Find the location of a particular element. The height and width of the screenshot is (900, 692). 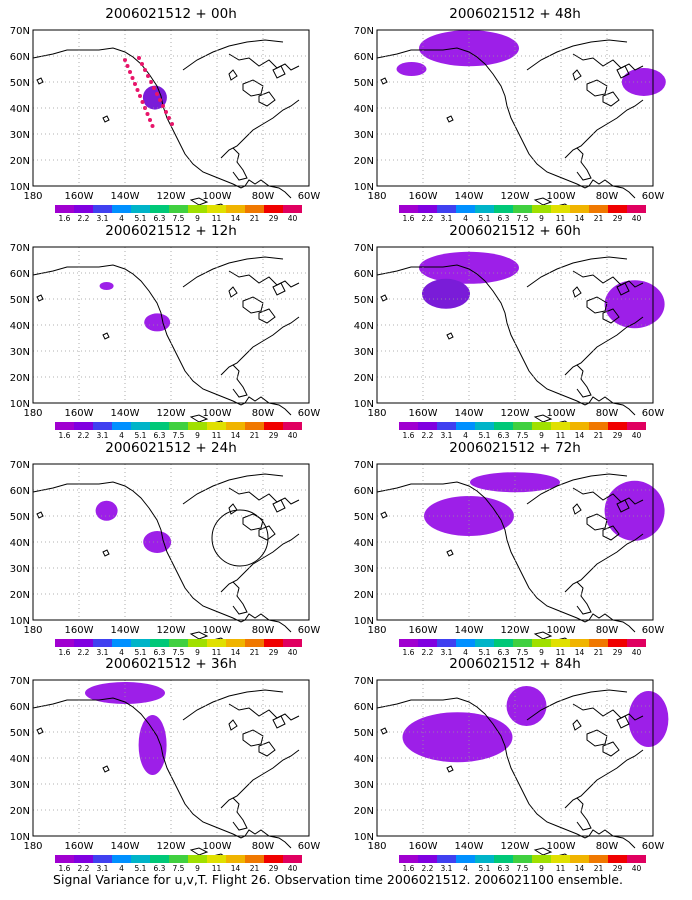

lon-tick-label: 160W is located at coordinates (79, 413).